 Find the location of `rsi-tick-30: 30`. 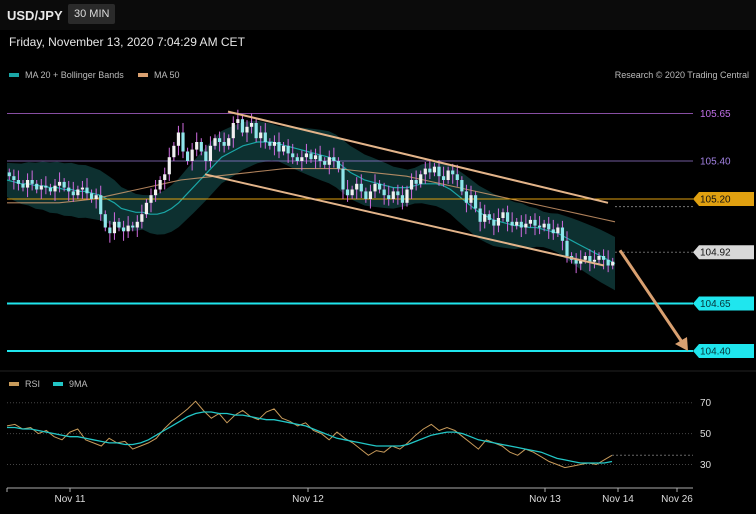

rsi-tick-30: 30 is located at coordinates (706, 465).